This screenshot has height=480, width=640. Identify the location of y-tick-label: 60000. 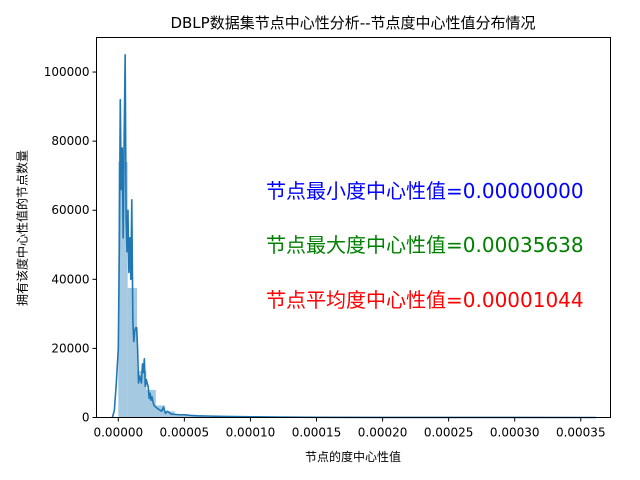
(70, 210).